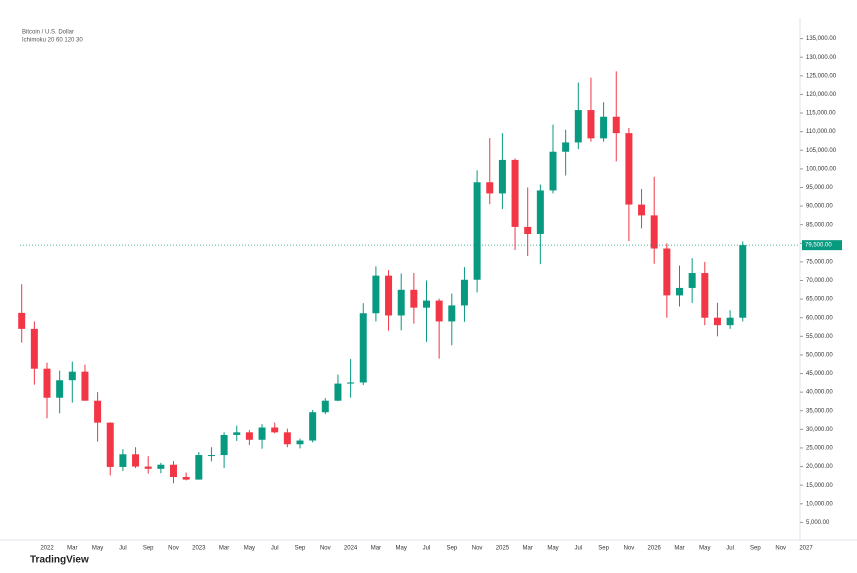 The height and width of the screenshot is (573, 857). What do you see at coordinates (806, 549) in the screenshot?
I see `x-tick-label: 2027` at bounding box center [806, 549].